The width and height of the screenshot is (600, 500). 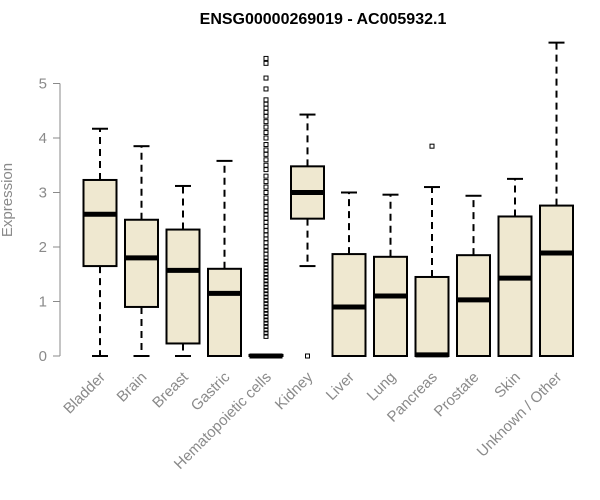 What do you see at coordinates (43, 138) in the screenshot?
I see `y-tick-label: 4` at bounding box center [43, 138].